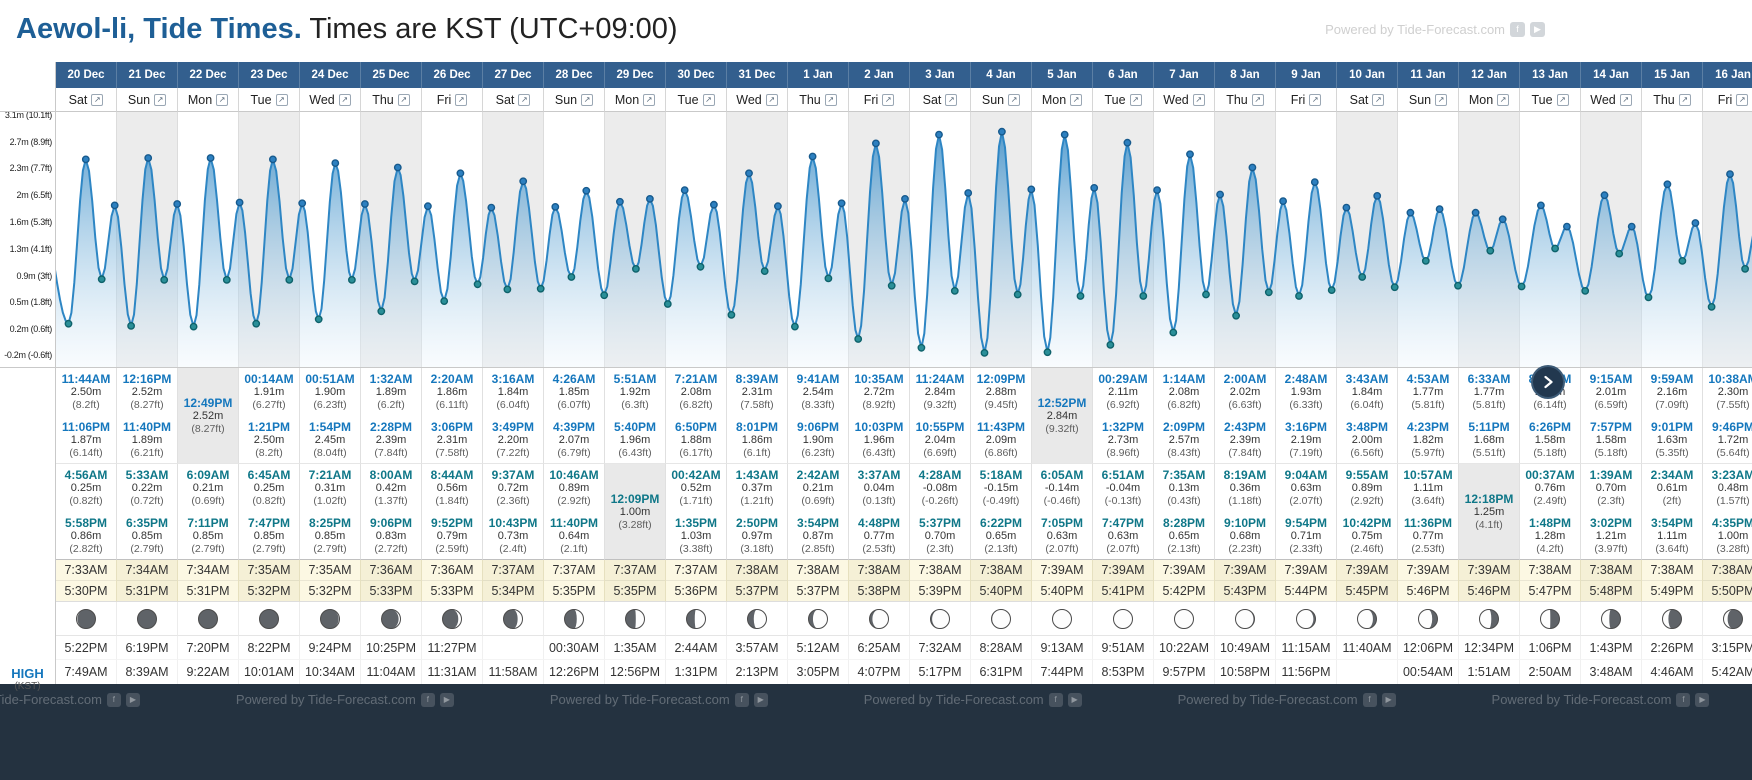 Image resolution: width=1752 pixels, height=780 pixels. What do you see at coordinates (1123, 475) in the screenshot?
I see `tide-time: 6:51AM` at bounding box center [1123, 475].